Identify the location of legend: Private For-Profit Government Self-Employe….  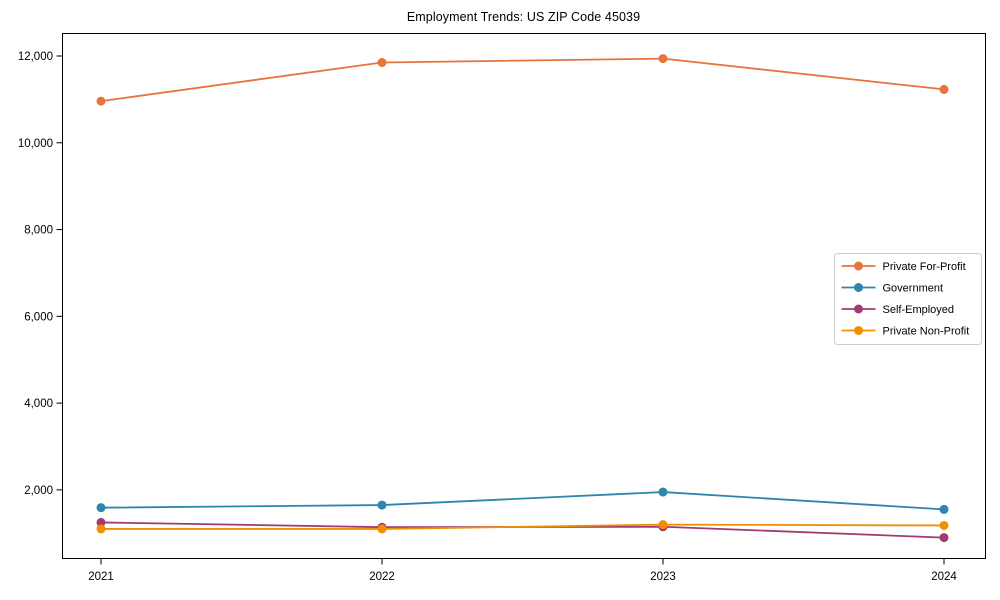
(908, 299).